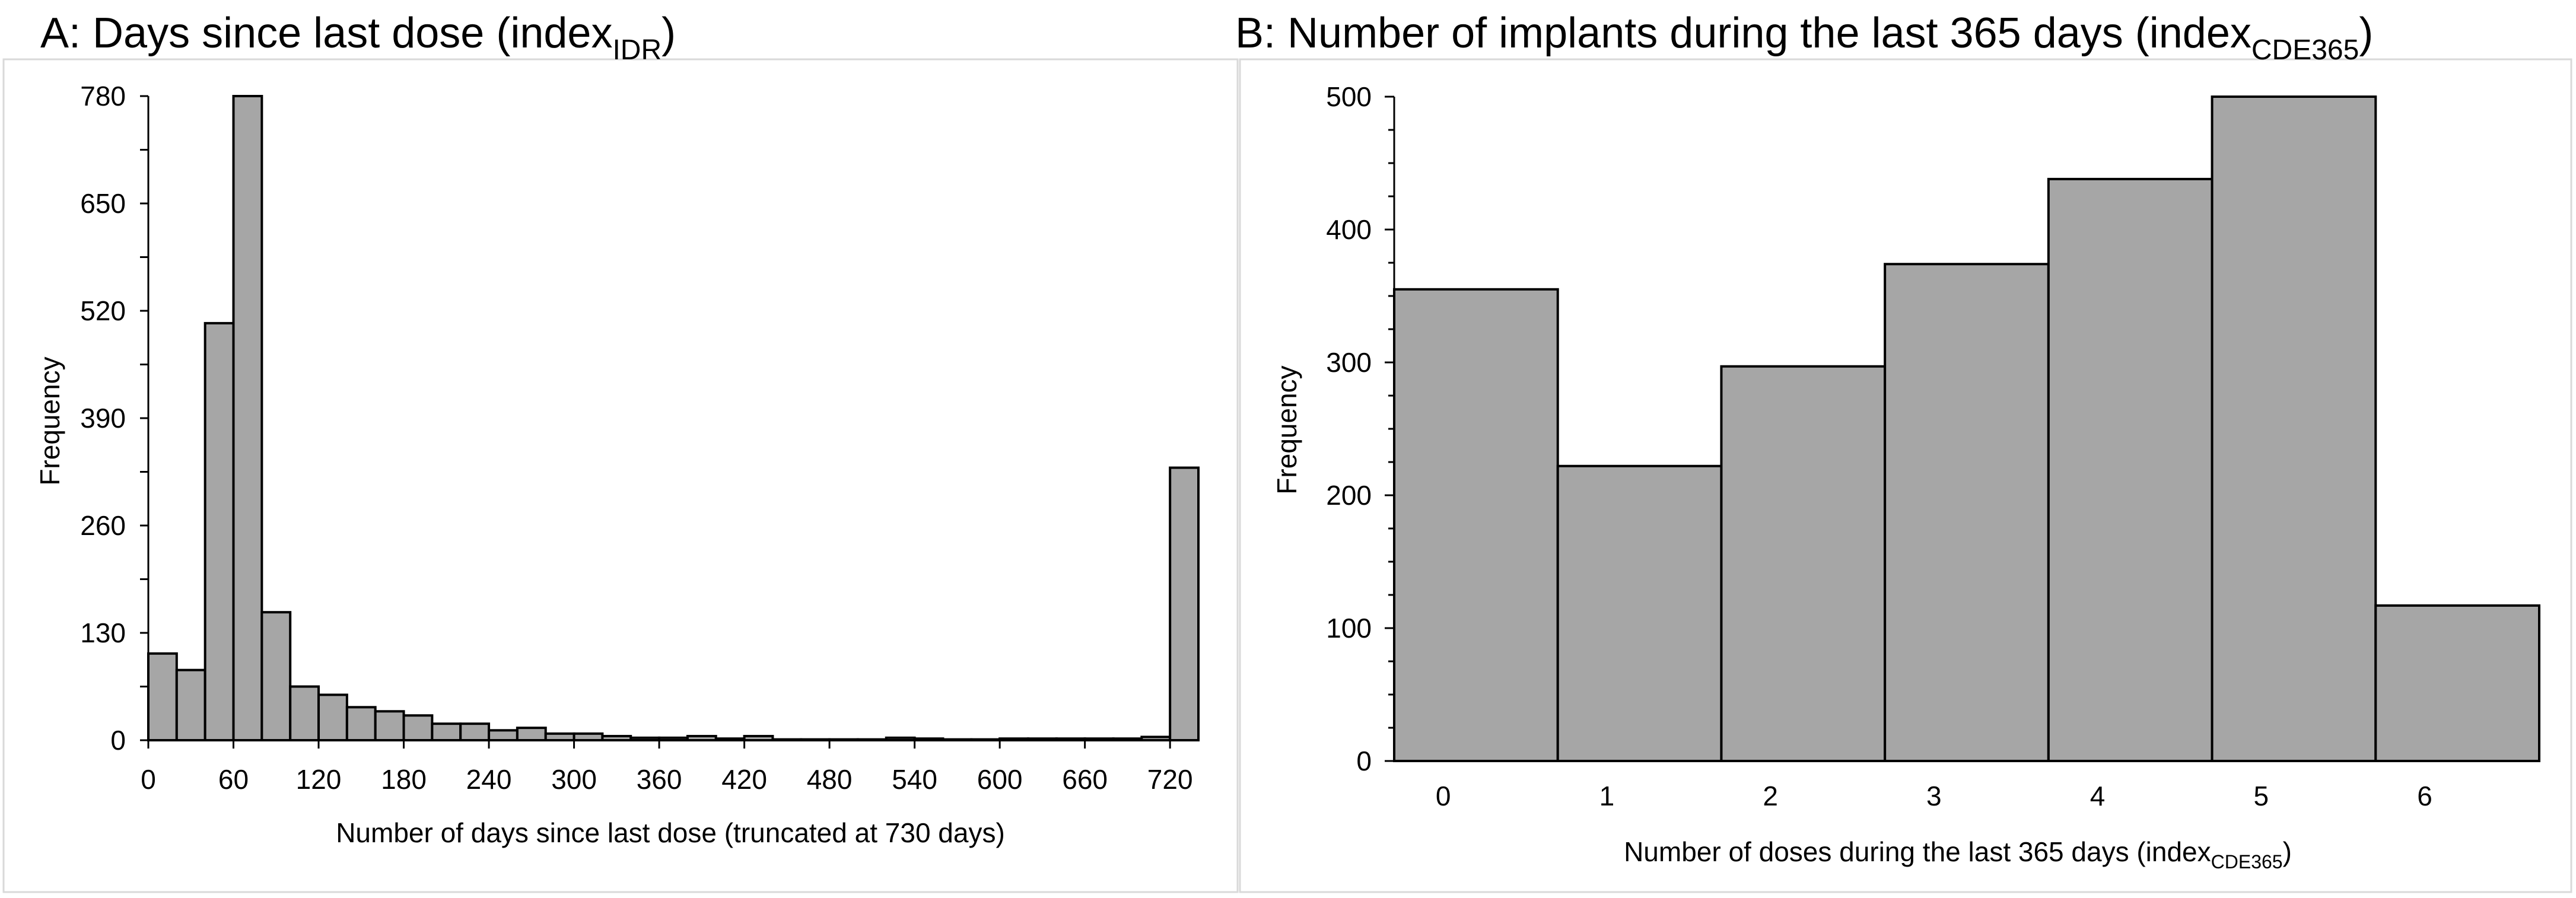 The height and width of the screenshot is (898, 2576). Describe the element at coordinates (659, 779) in the screenshot. I see `x-tick-label: 360` at that location.